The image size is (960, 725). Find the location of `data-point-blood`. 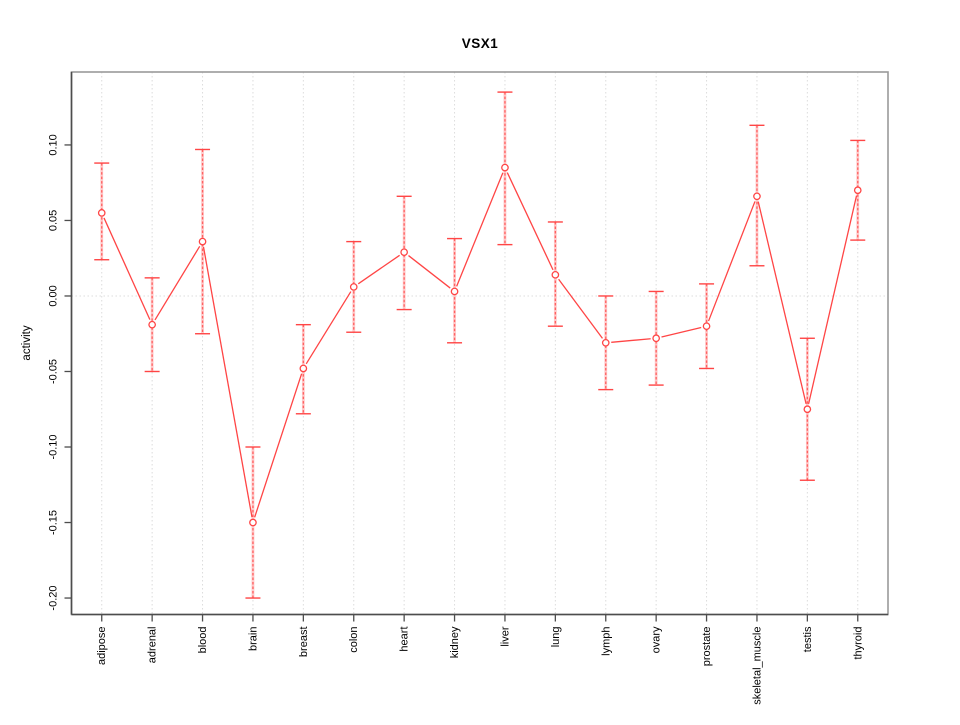

data-point-blood is located at coordinates (202, 241).